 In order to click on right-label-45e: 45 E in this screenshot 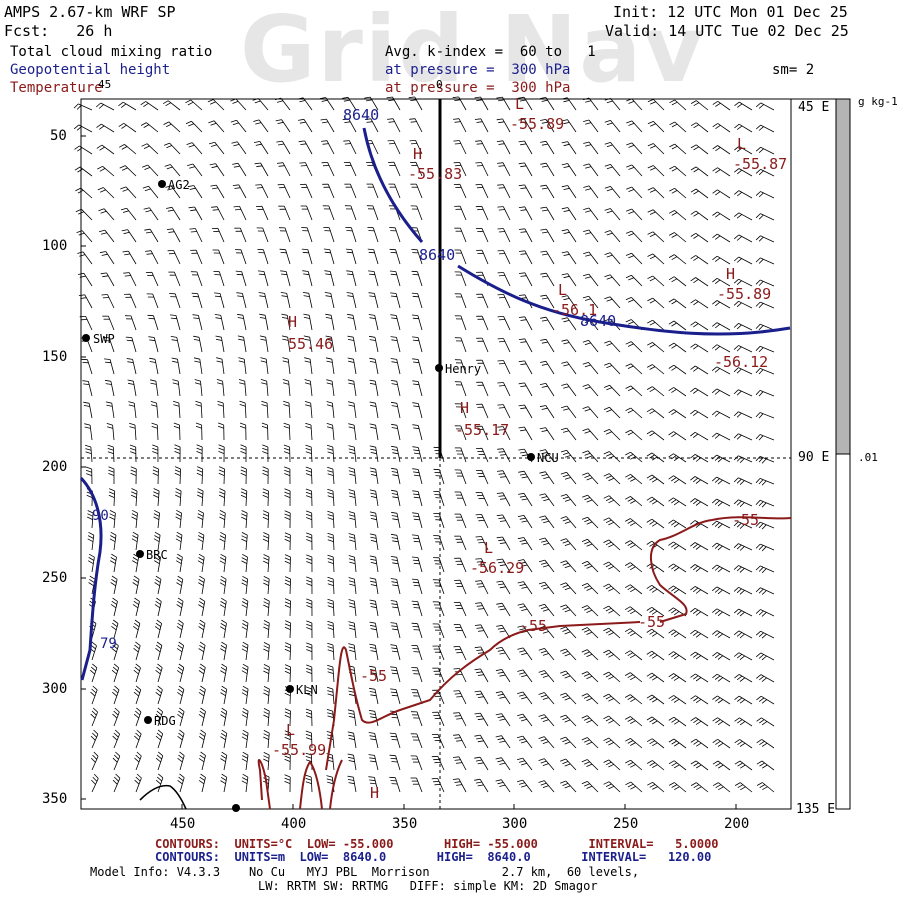, I will do `click(814, 107)`.